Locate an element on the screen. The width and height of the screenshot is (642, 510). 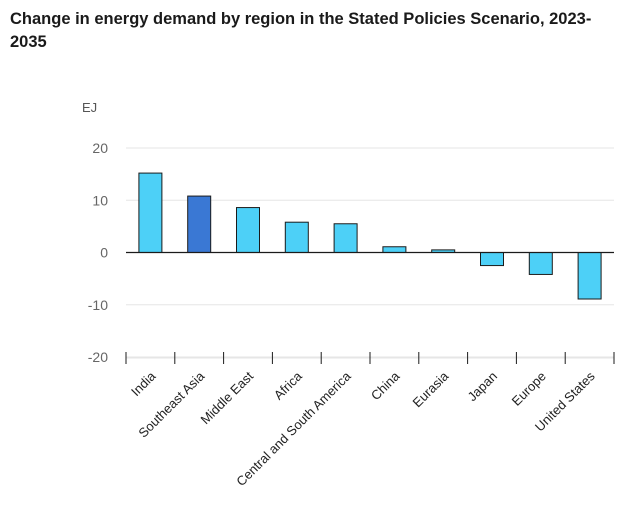
x-tick-label-0: India is located at coordinates (143, 383).